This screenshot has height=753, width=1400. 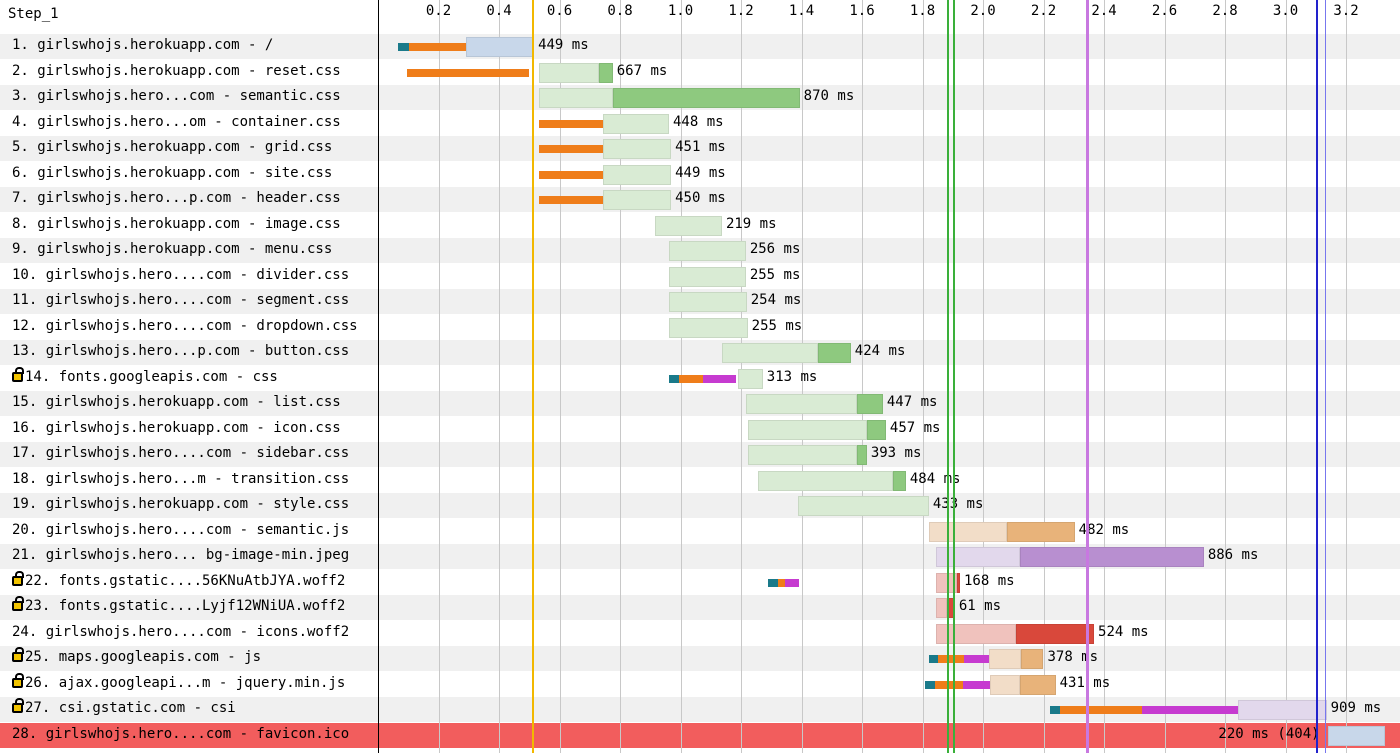 What do you see at coordinates (180, 530) in the screenshot?
I see `request-label: 20. girlswhojs.hero....com - semantic.js` at bounding box center [180, 530].